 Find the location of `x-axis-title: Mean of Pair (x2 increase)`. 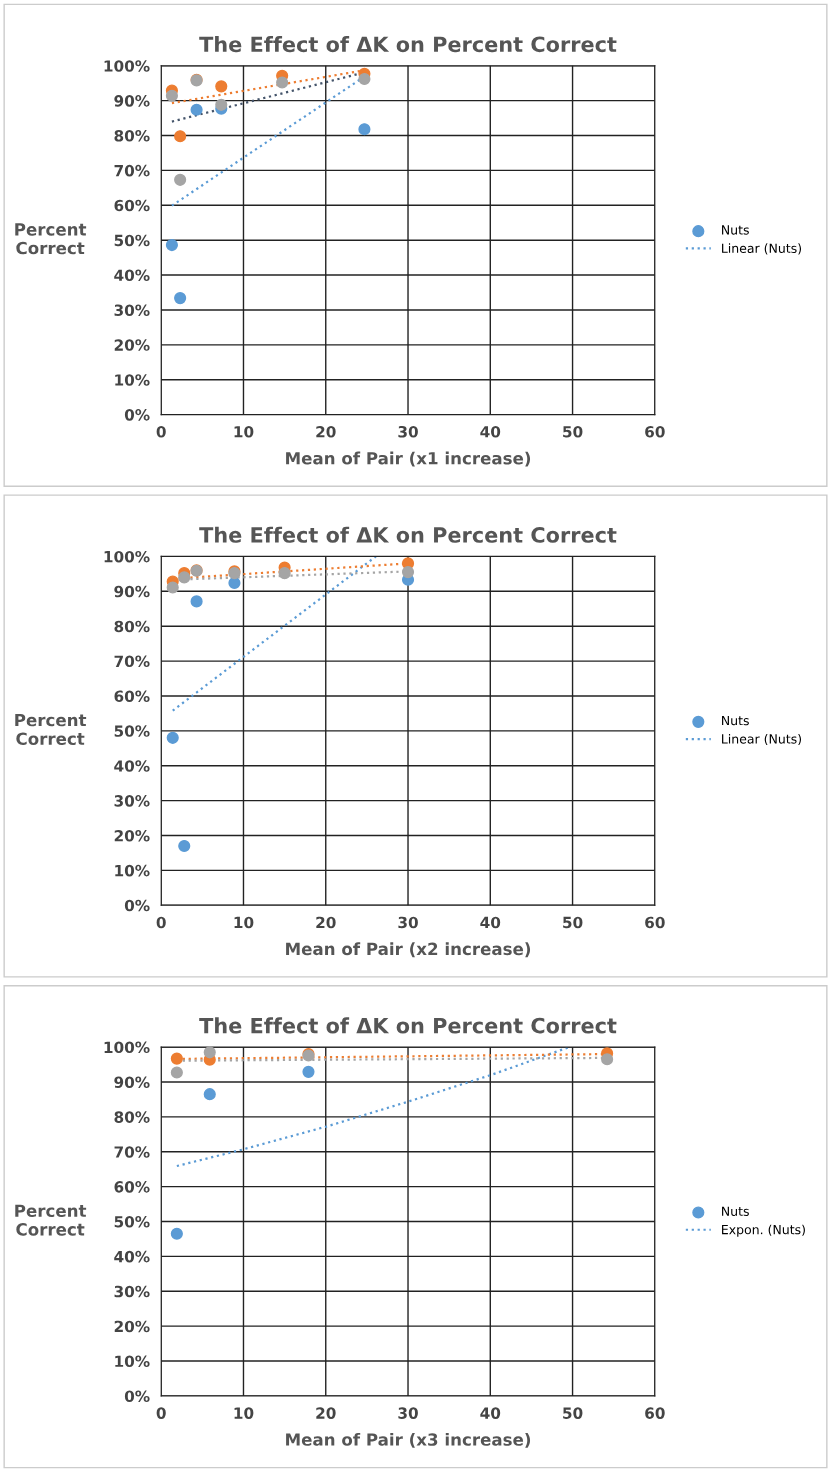

x-axis-title: Mean of Pair (x2 increase) is located at coordinates (408, 950).